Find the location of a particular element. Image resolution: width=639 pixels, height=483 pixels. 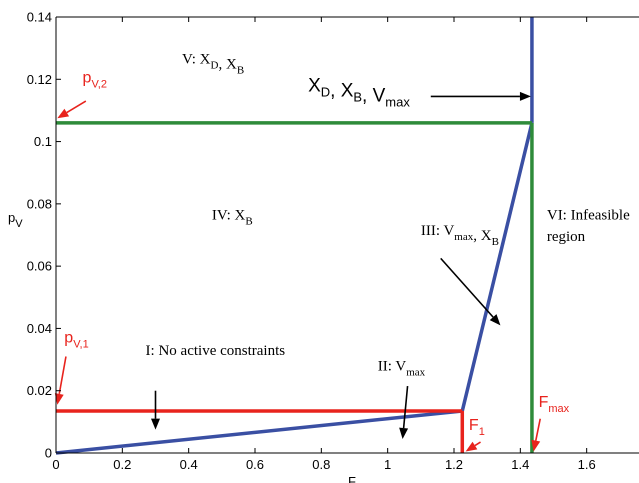

x-tick-label: 1.4 is located at coordinates (520, 464).